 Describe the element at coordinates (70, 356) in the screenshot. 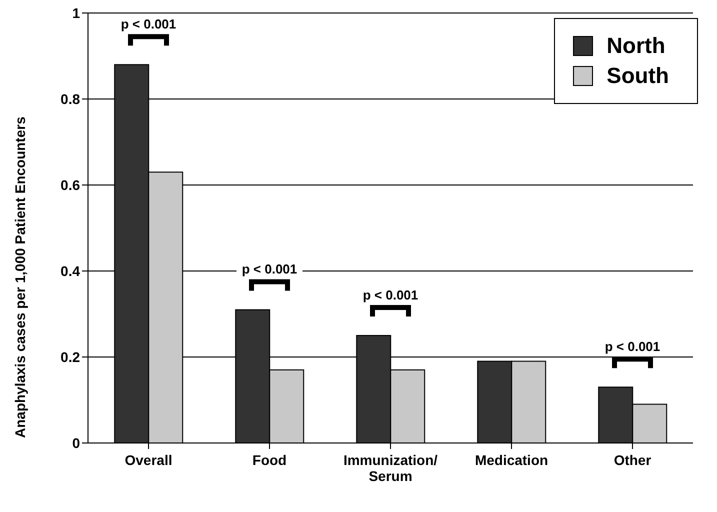

I see `y-tick-label: 0.2` at that location.